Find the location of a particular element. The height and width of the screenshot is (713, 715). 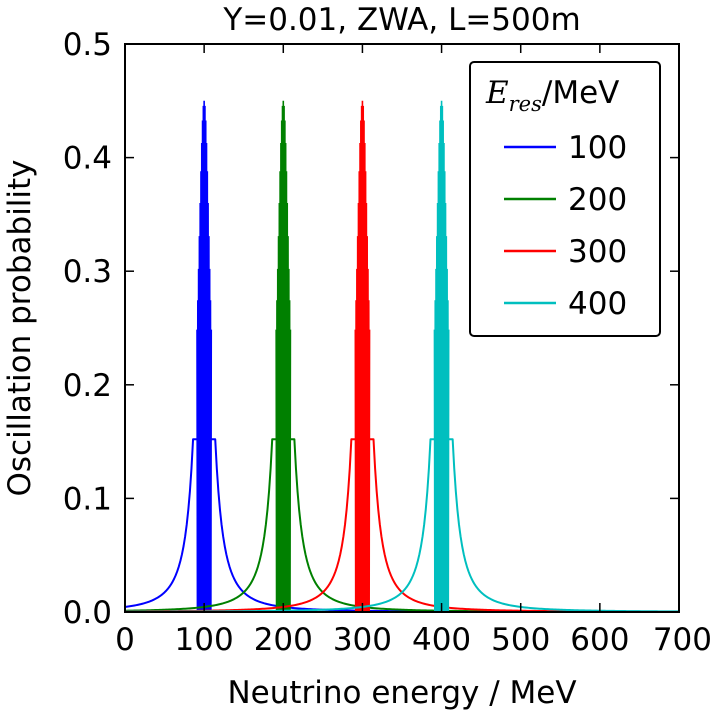

x-tick-label-100: 100 is located at coordinates (204, 640).